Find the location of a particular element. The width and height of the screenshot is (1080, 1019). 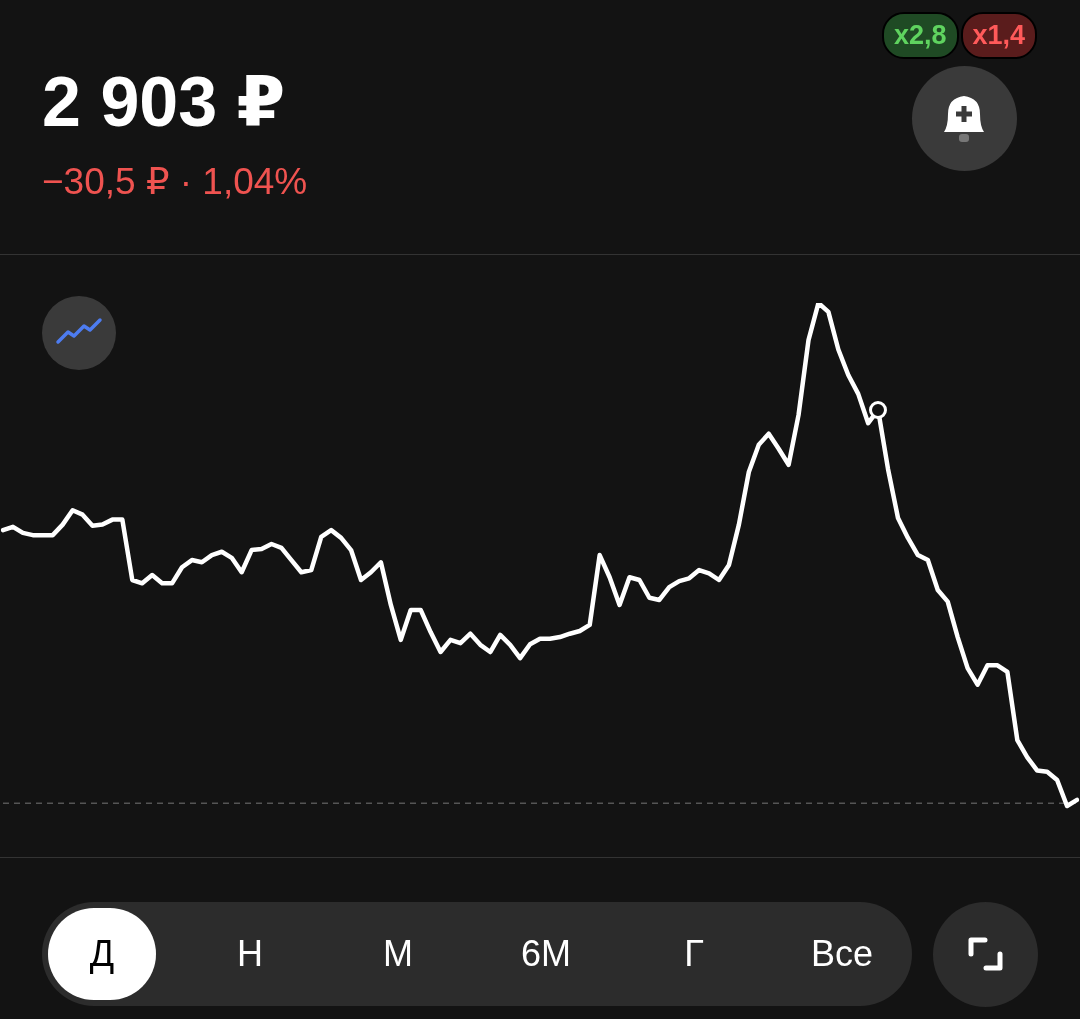

chart-subtitle: −30,5 ₽ · 1,04% is located at coordinates (175, 182).